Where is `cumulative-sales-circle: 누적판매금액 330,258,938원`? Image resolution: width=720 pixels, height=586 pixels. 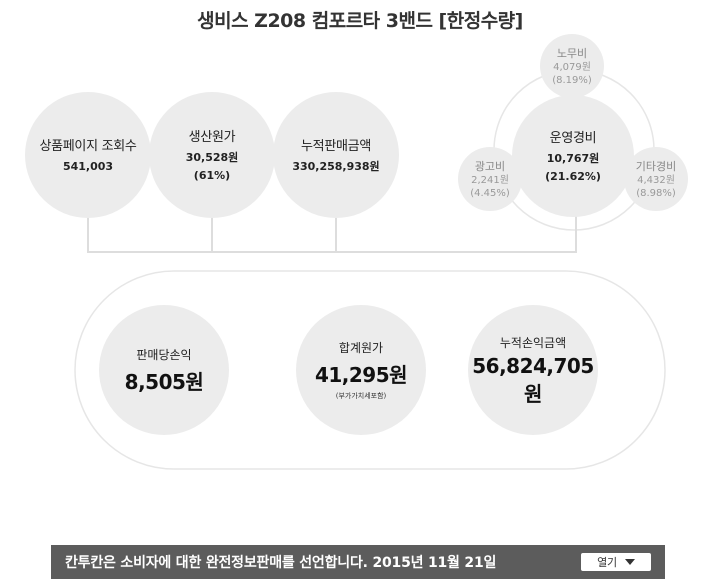 cumulative-sales-circle: 누적판매금액 330,258,938원 is located at coordinates (336, 155).